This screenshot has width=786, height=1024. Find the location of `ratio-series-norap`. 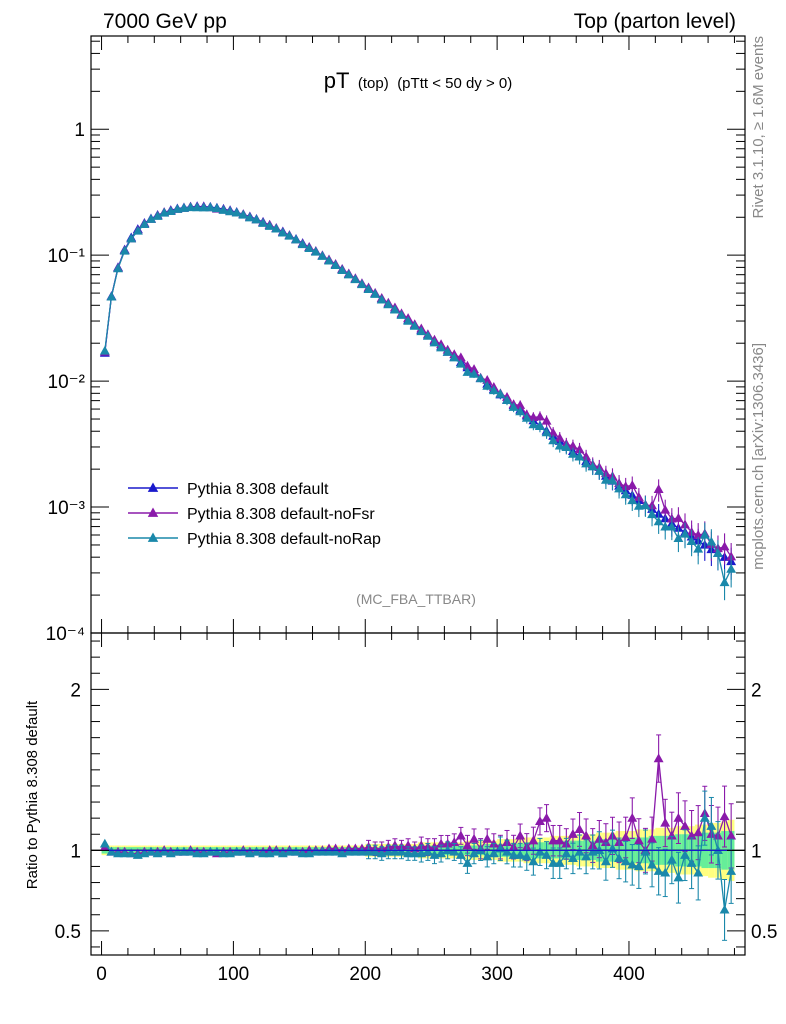

ratio-series-norap is located at coordinates (418, 865).